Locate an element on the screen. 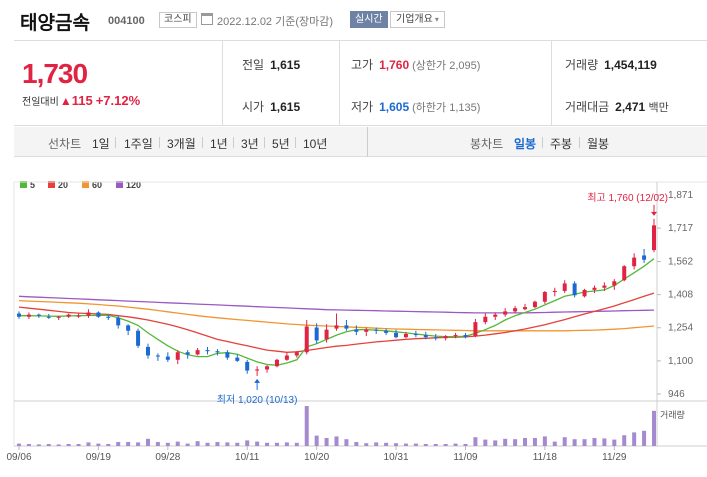  candle-chart-label: 봉차트 is located at coordinates (487, 144).